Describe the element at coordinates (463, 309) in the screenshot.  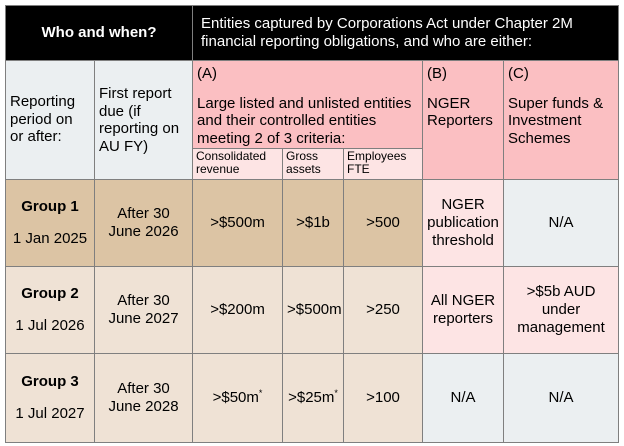
I see `nger-cell: All NGER reporters` at that location.